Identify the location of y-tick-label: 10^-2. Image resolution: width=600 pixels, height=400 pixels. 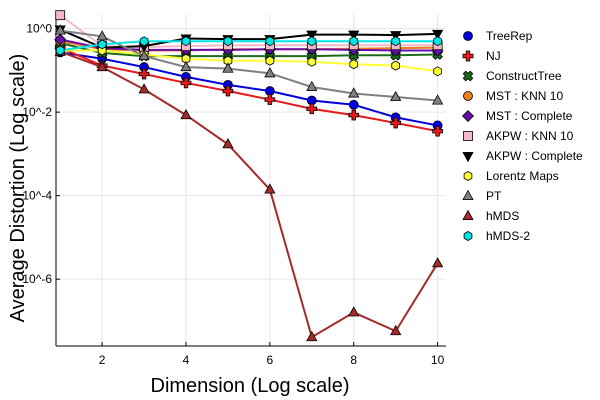
(37, 112).